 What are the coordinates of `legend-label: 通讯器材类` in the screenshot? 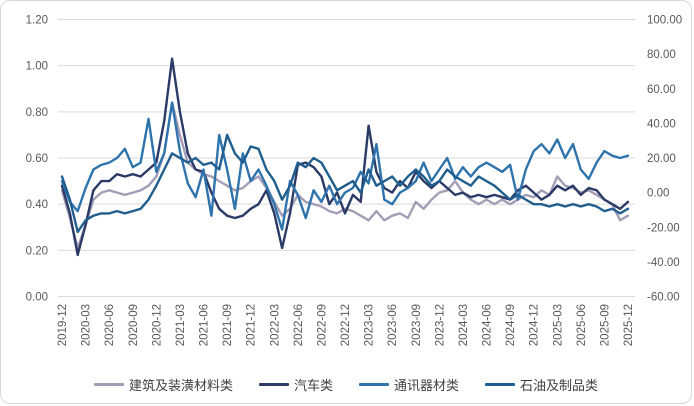 It's located at (427, 385).